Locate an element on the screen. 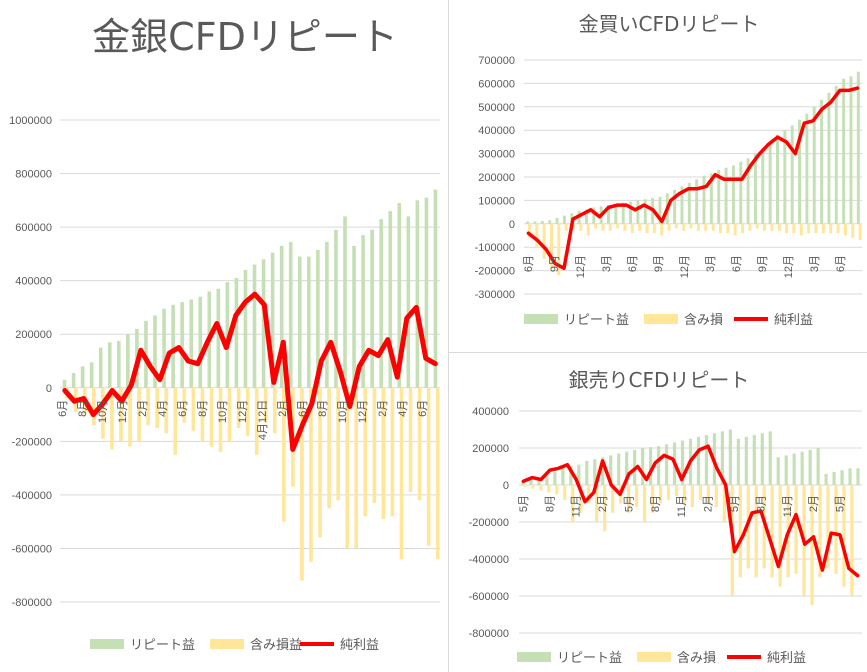 The image size is (867, 672). y-tick-label: 700000 is located at coordinates (496, 61).